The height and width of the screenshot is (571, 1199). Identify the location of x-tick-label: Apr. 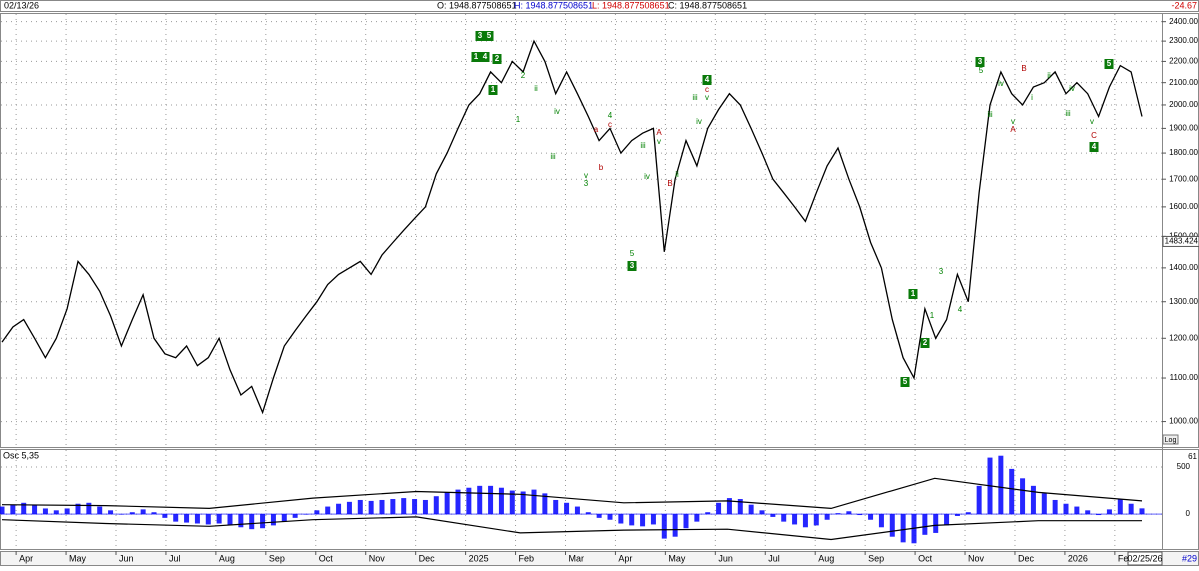
(625, 558).